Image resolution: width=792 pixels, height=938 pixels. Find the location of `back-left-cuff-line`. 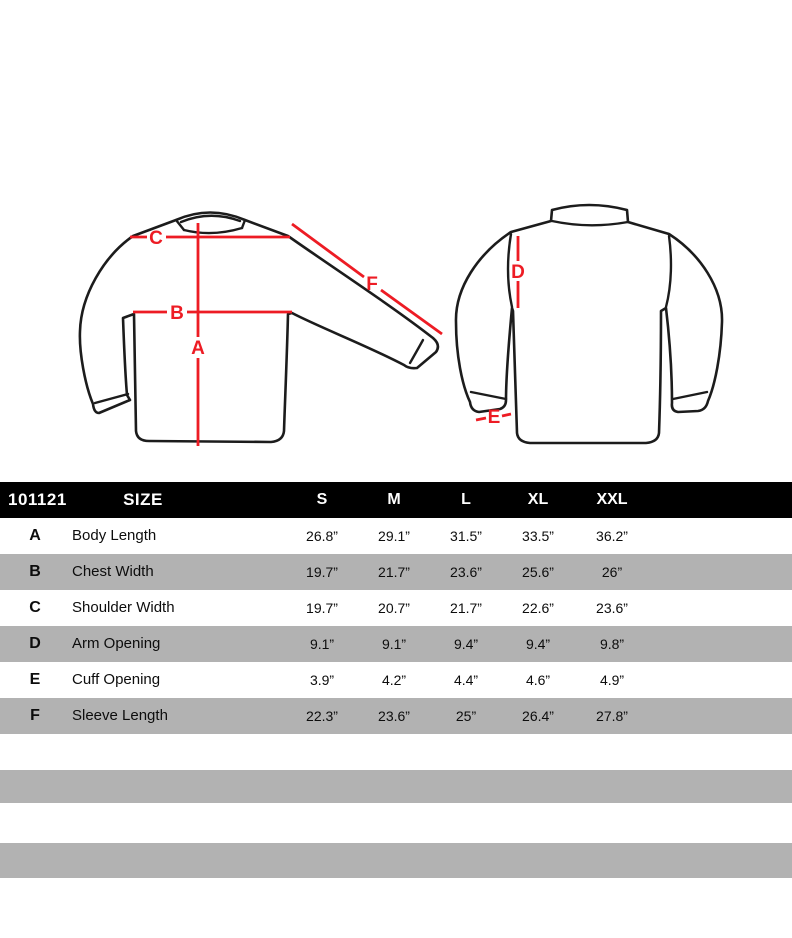

back-left-cuff-line is located at coordinates (488, 395).